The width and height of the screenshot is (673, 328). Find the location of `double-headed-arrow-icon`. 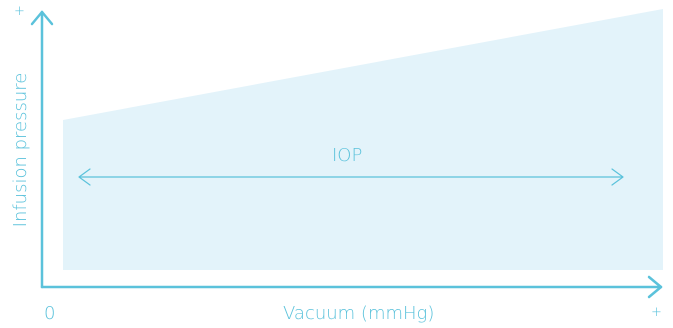

double-headed-arrow-icon is located at coordinates (351, 177).